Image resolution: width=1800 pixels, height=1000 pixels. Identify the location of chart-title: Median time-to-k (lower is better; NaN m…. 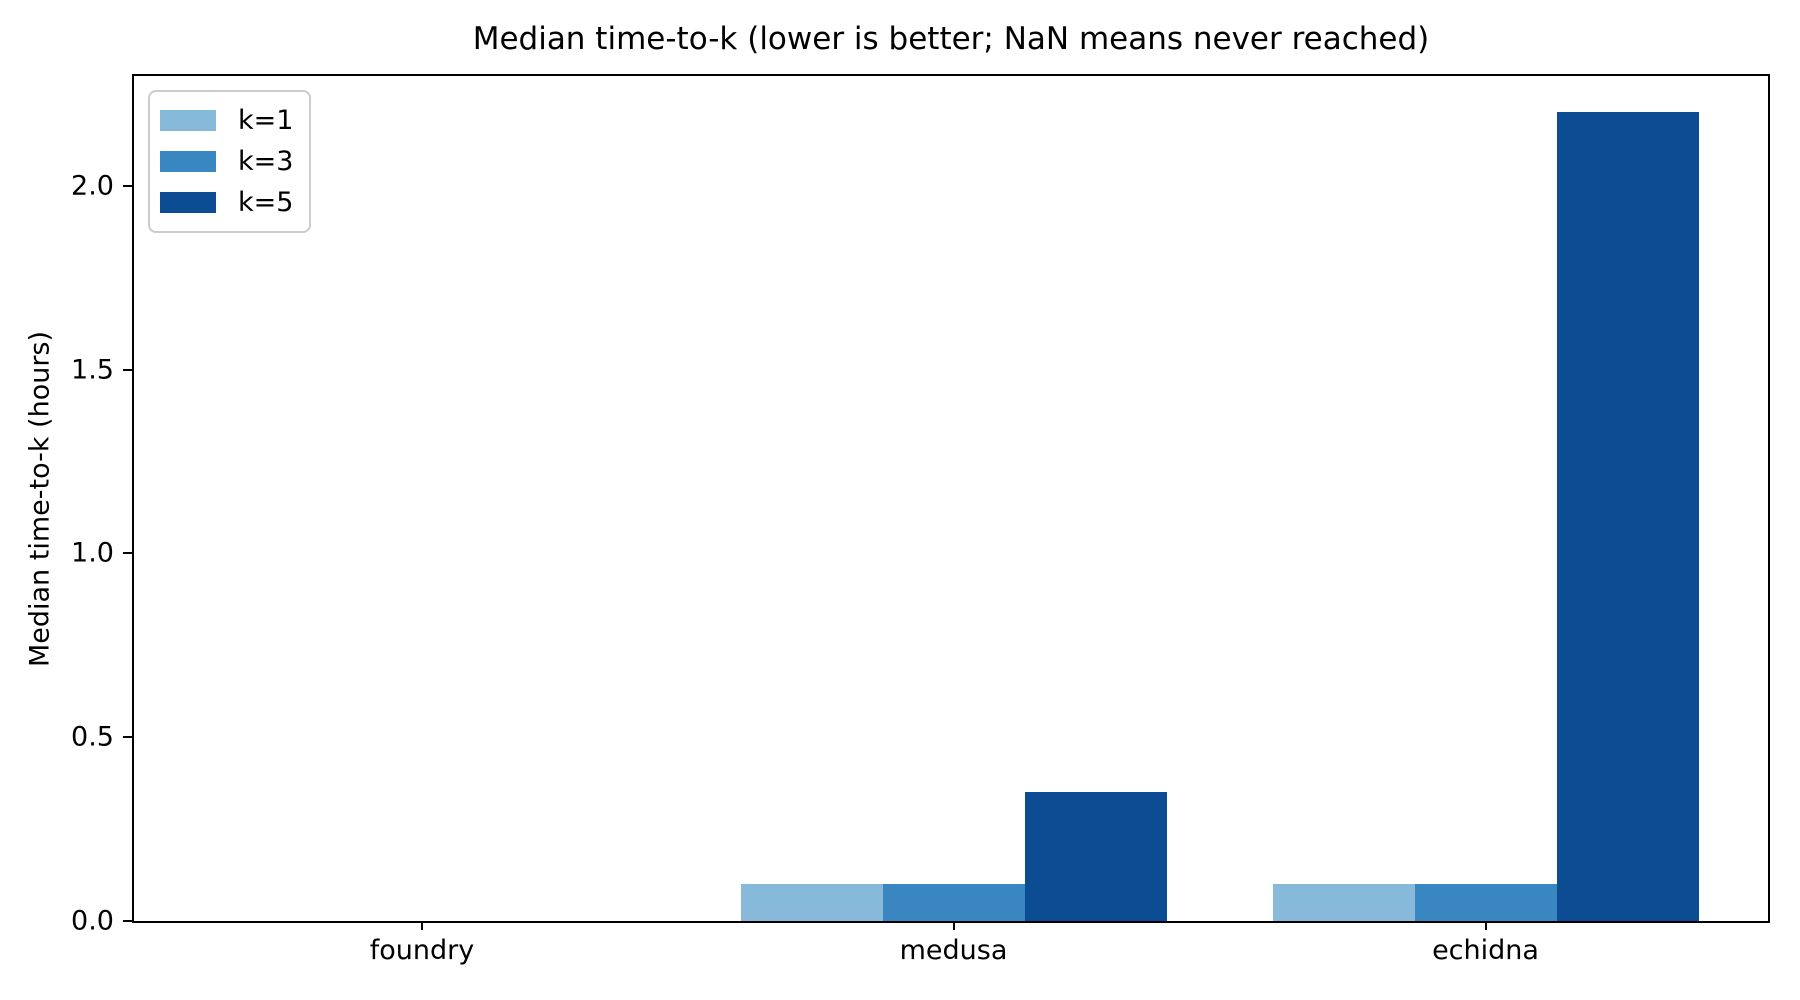
(951, 39).